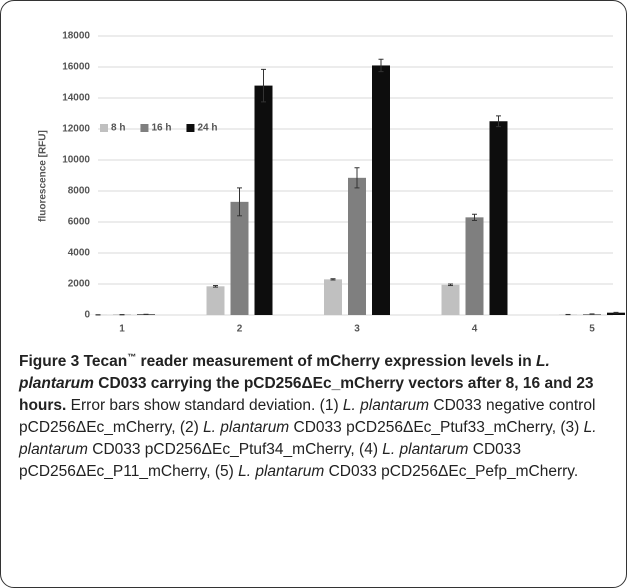 The width and height of the screenshot is (627, 588). Describe the element at coordinates (76, 36) in the screenshot. I see `y-tick-label: 18000` at that location.